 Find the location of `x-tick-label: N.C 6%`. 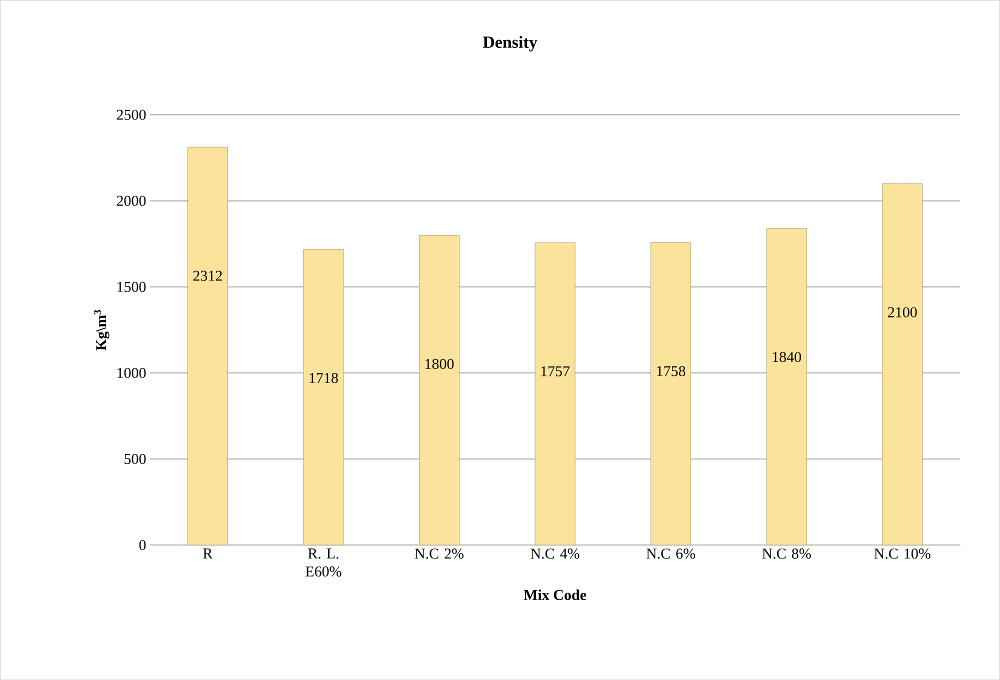

x-tick-label: N.C 6% is located at coordinates (671, 553).